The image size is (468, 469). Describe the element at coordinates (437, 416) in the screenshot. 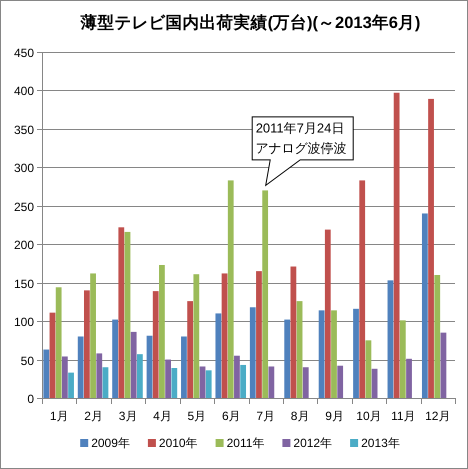

I see `x-tick-label: 12月` at that location.